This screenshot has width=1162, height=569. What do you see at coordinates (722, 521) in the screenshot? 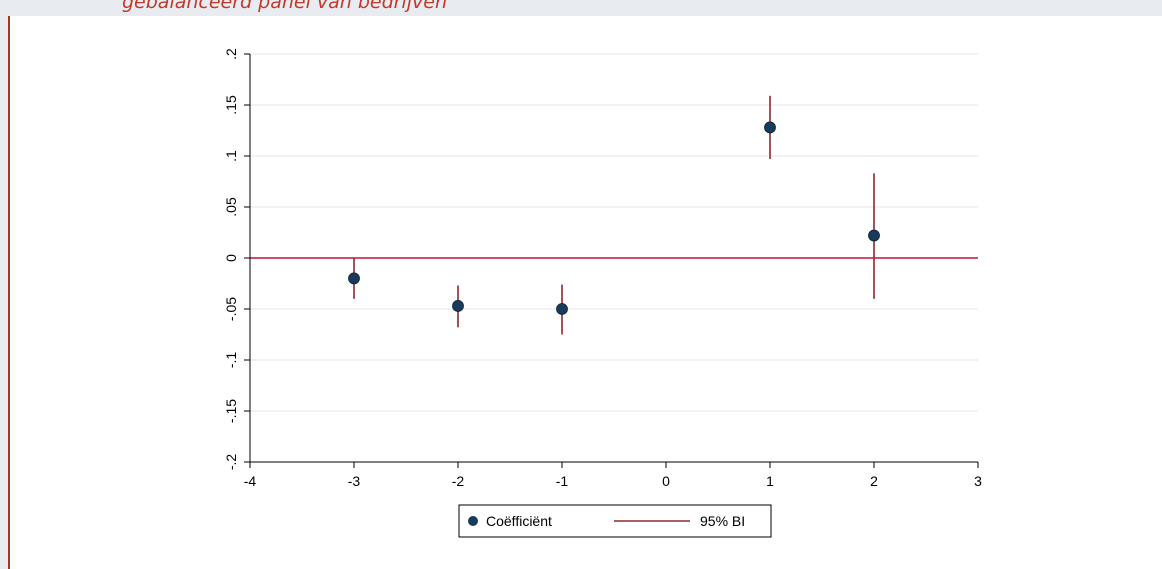
I see `legend-label-ci: 95% BI` at bounding box center [722, 521].